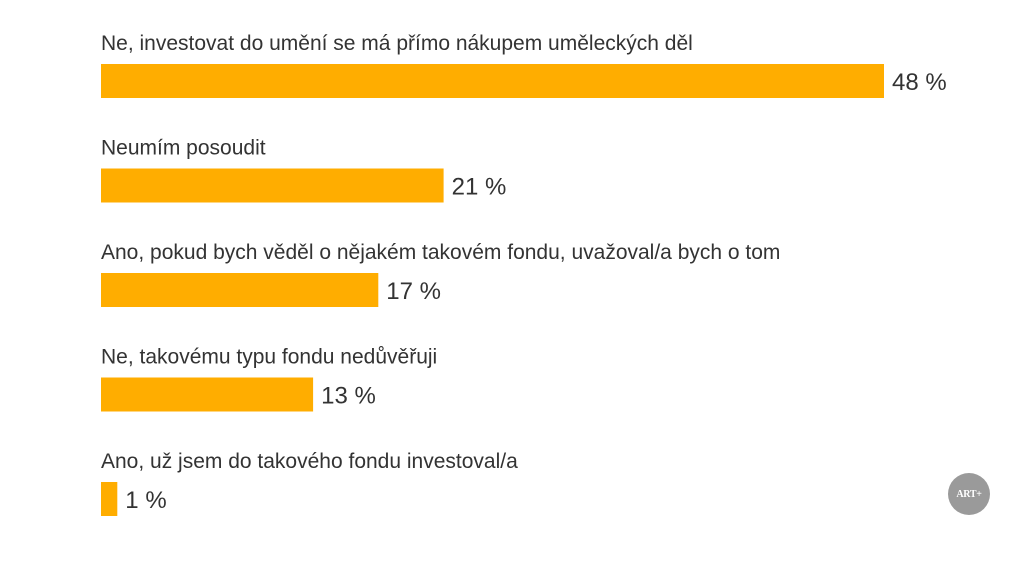  I want to click on value-label: 17 %, so click(413, 291).